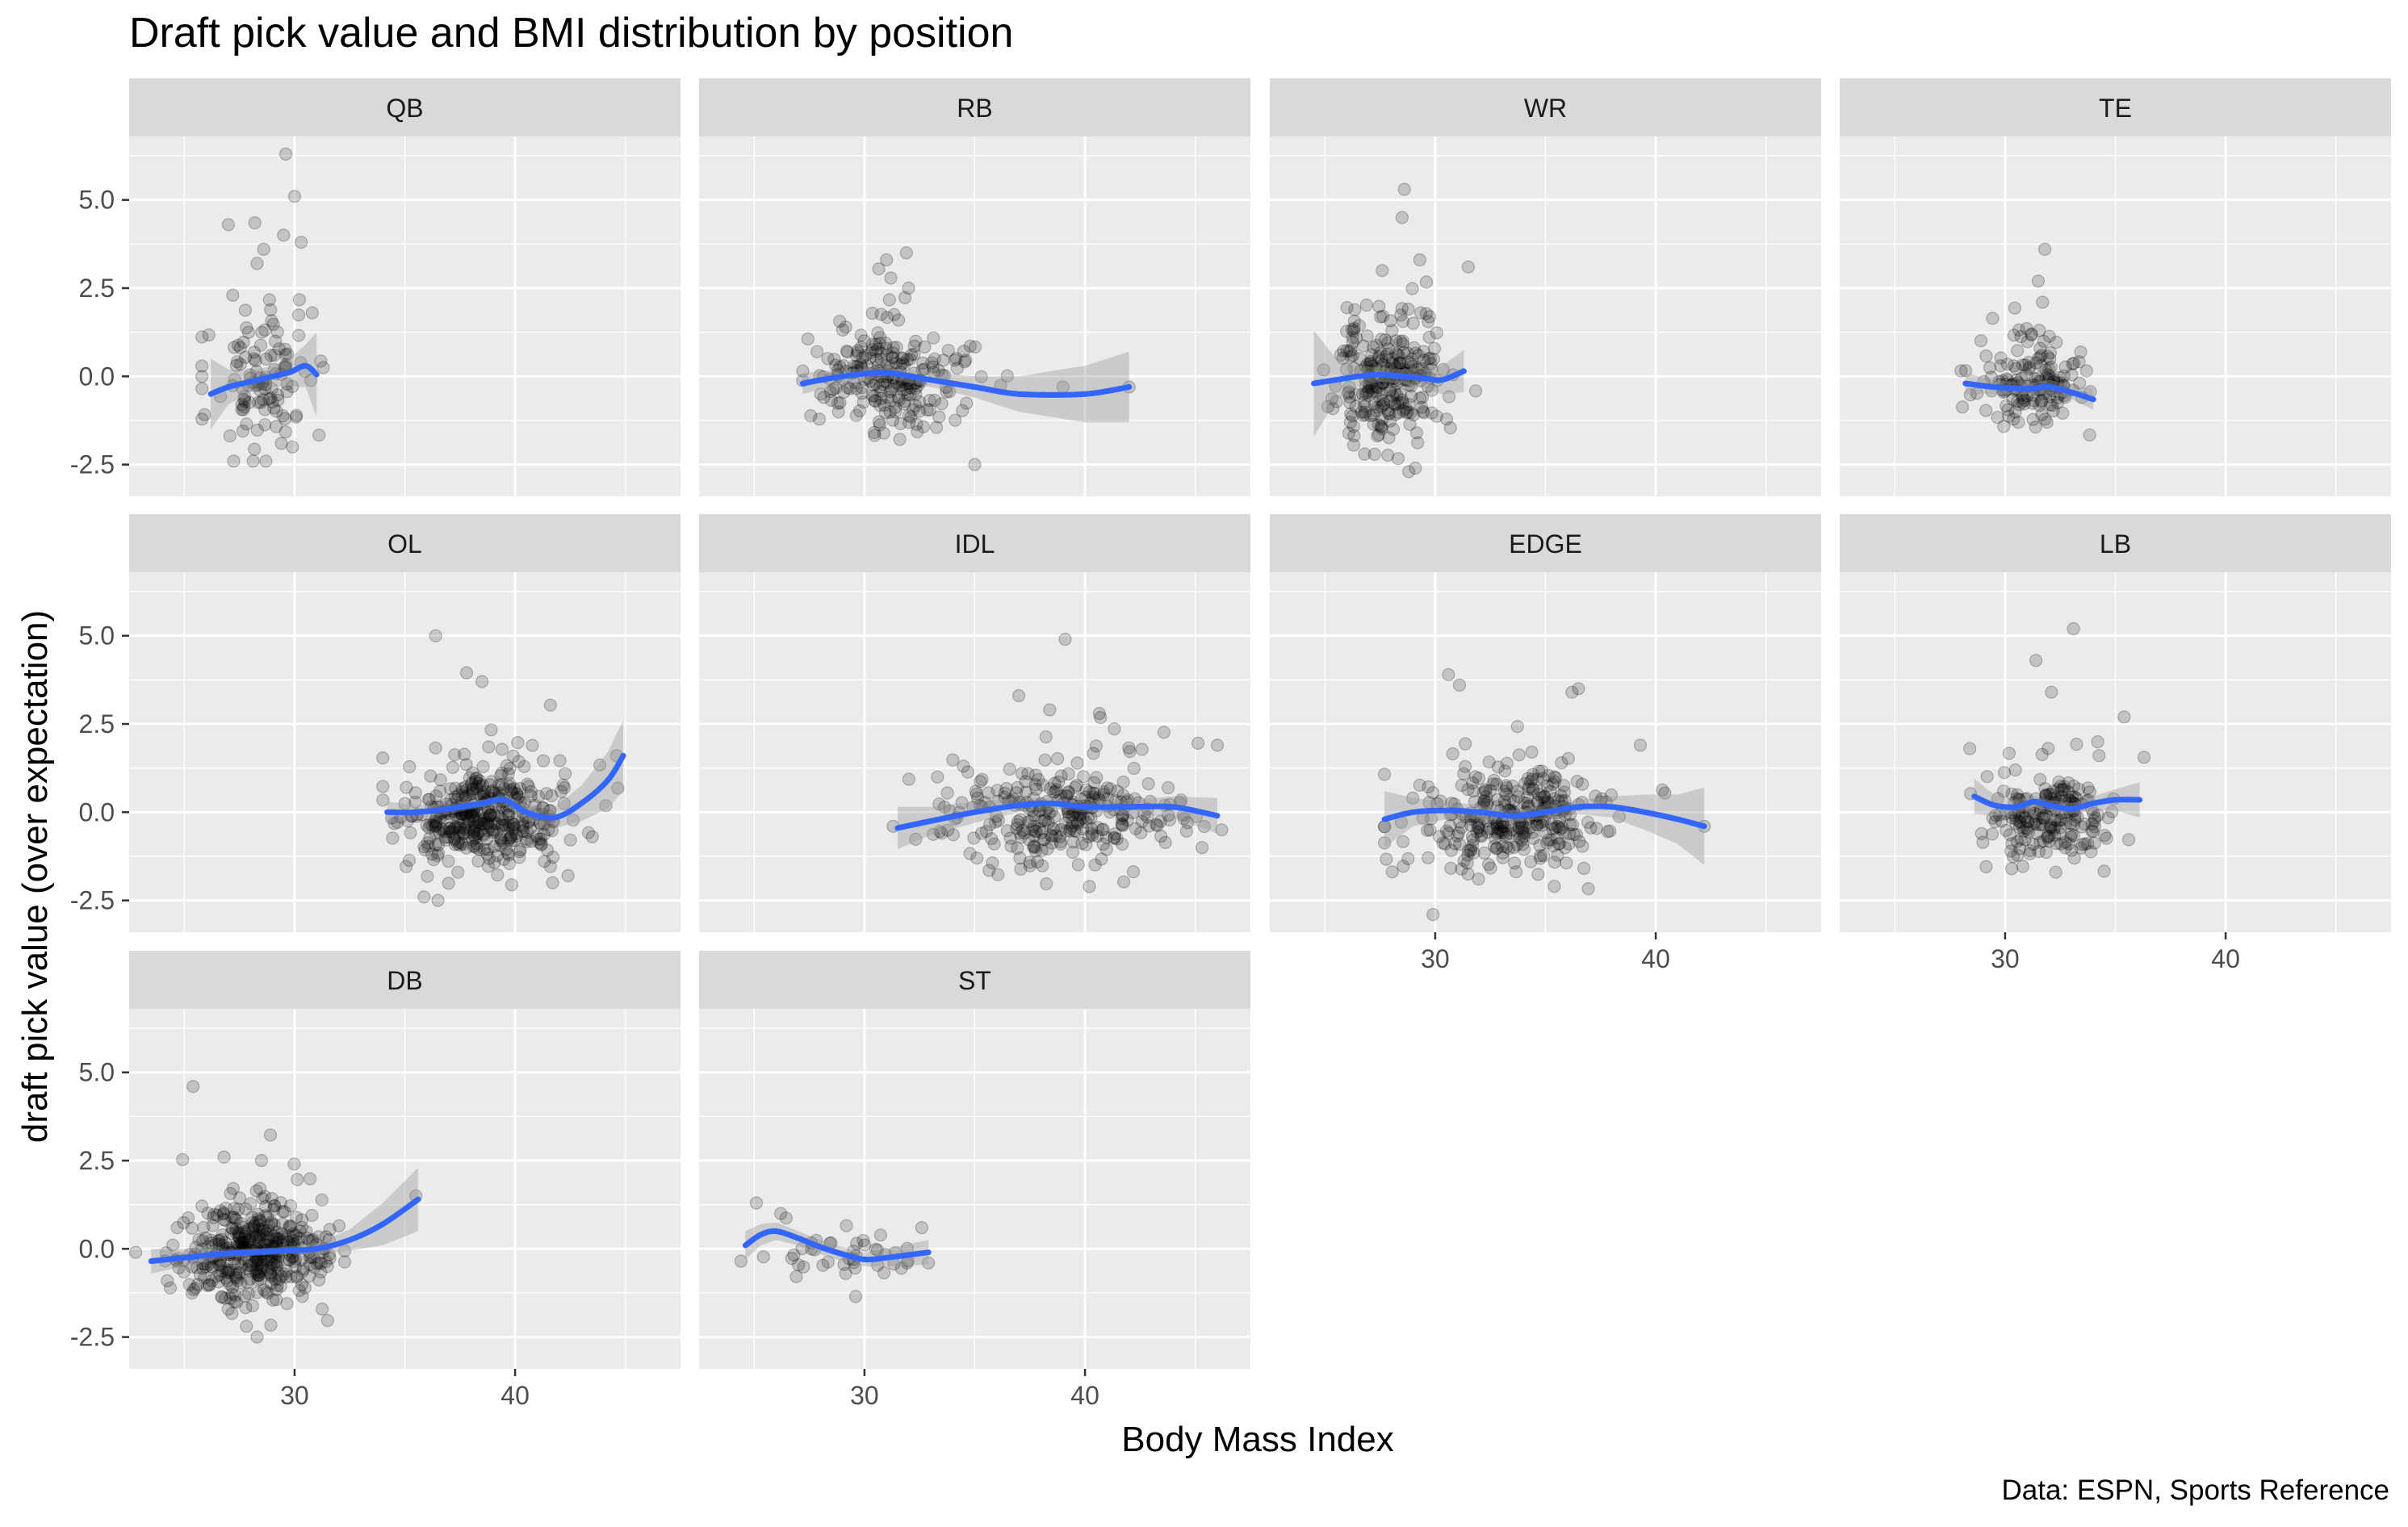  Describe the element at coordinates (2115, 544) in the screenshot. I see `facet-label: LB` at that location.